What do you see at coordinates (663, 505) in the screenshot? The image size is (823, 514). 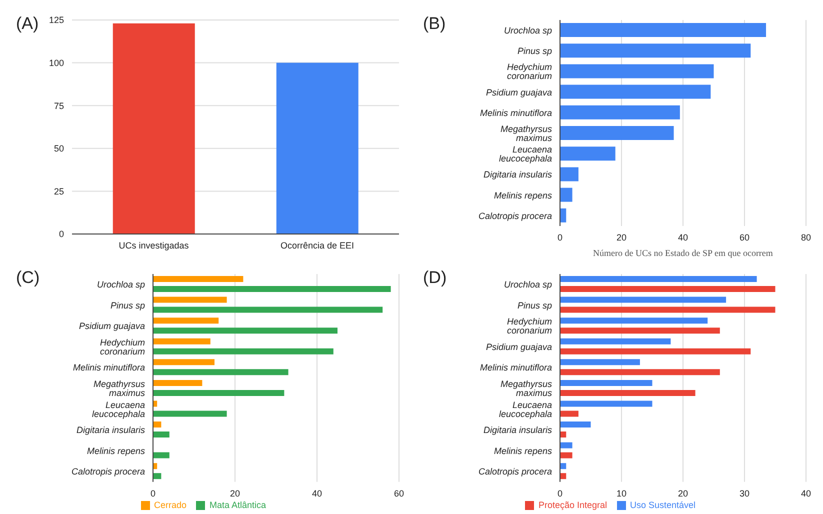 I see `legend-label: Uso Sustentável` at bounding box center [663, 505].